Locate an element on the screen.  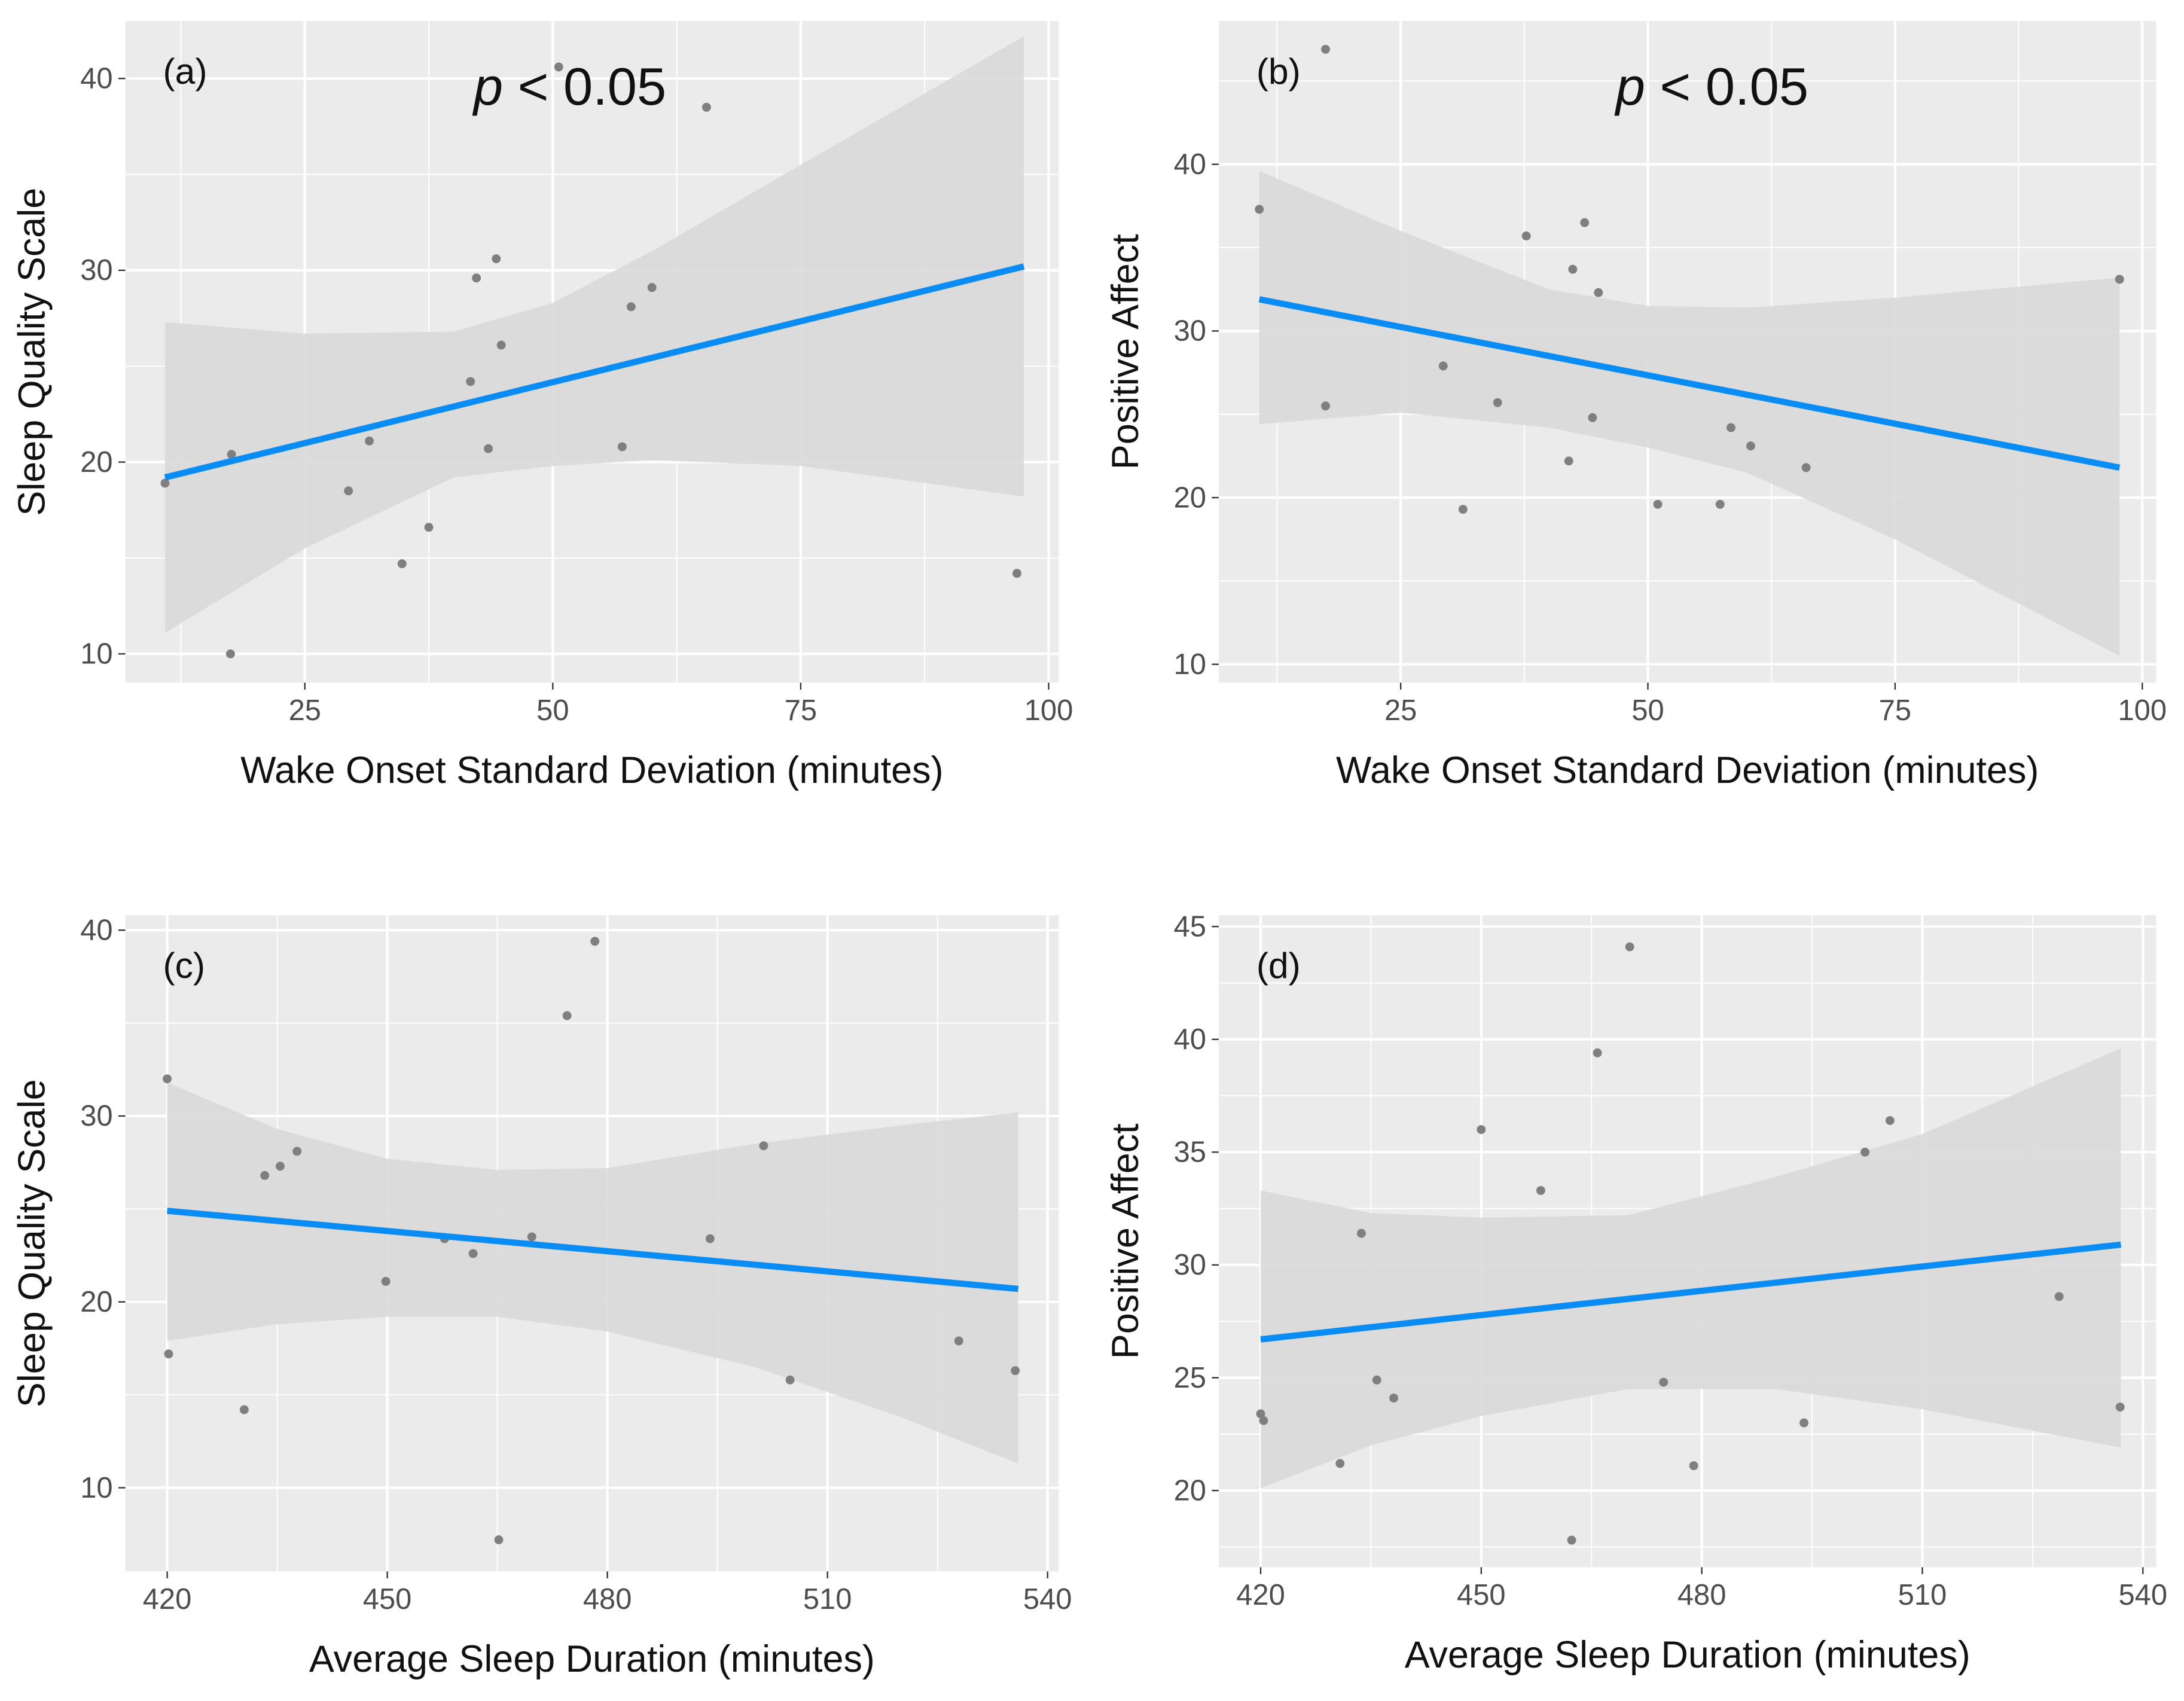
y-tick-label: 40 is located at coordinates (96, 930).